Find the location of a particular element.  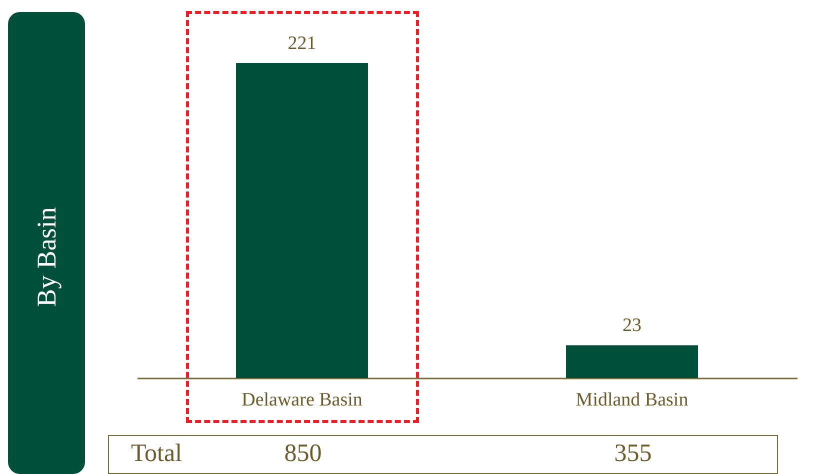

text: 850 is located at coordinates (303, 454).